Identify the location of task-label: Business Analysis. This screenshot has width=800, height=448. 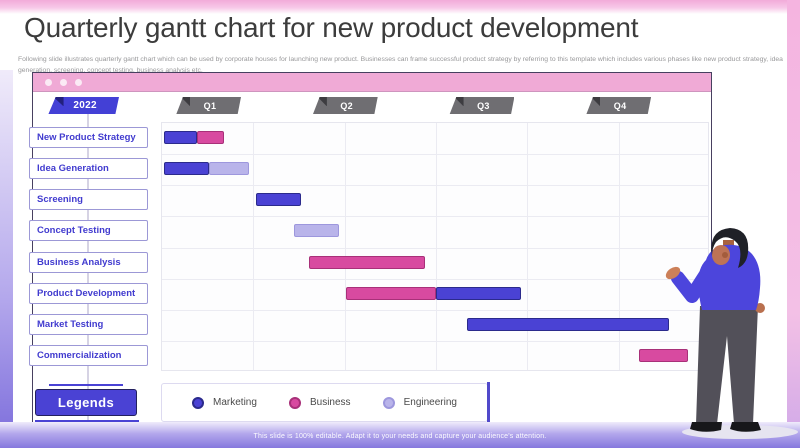
(88, 262).